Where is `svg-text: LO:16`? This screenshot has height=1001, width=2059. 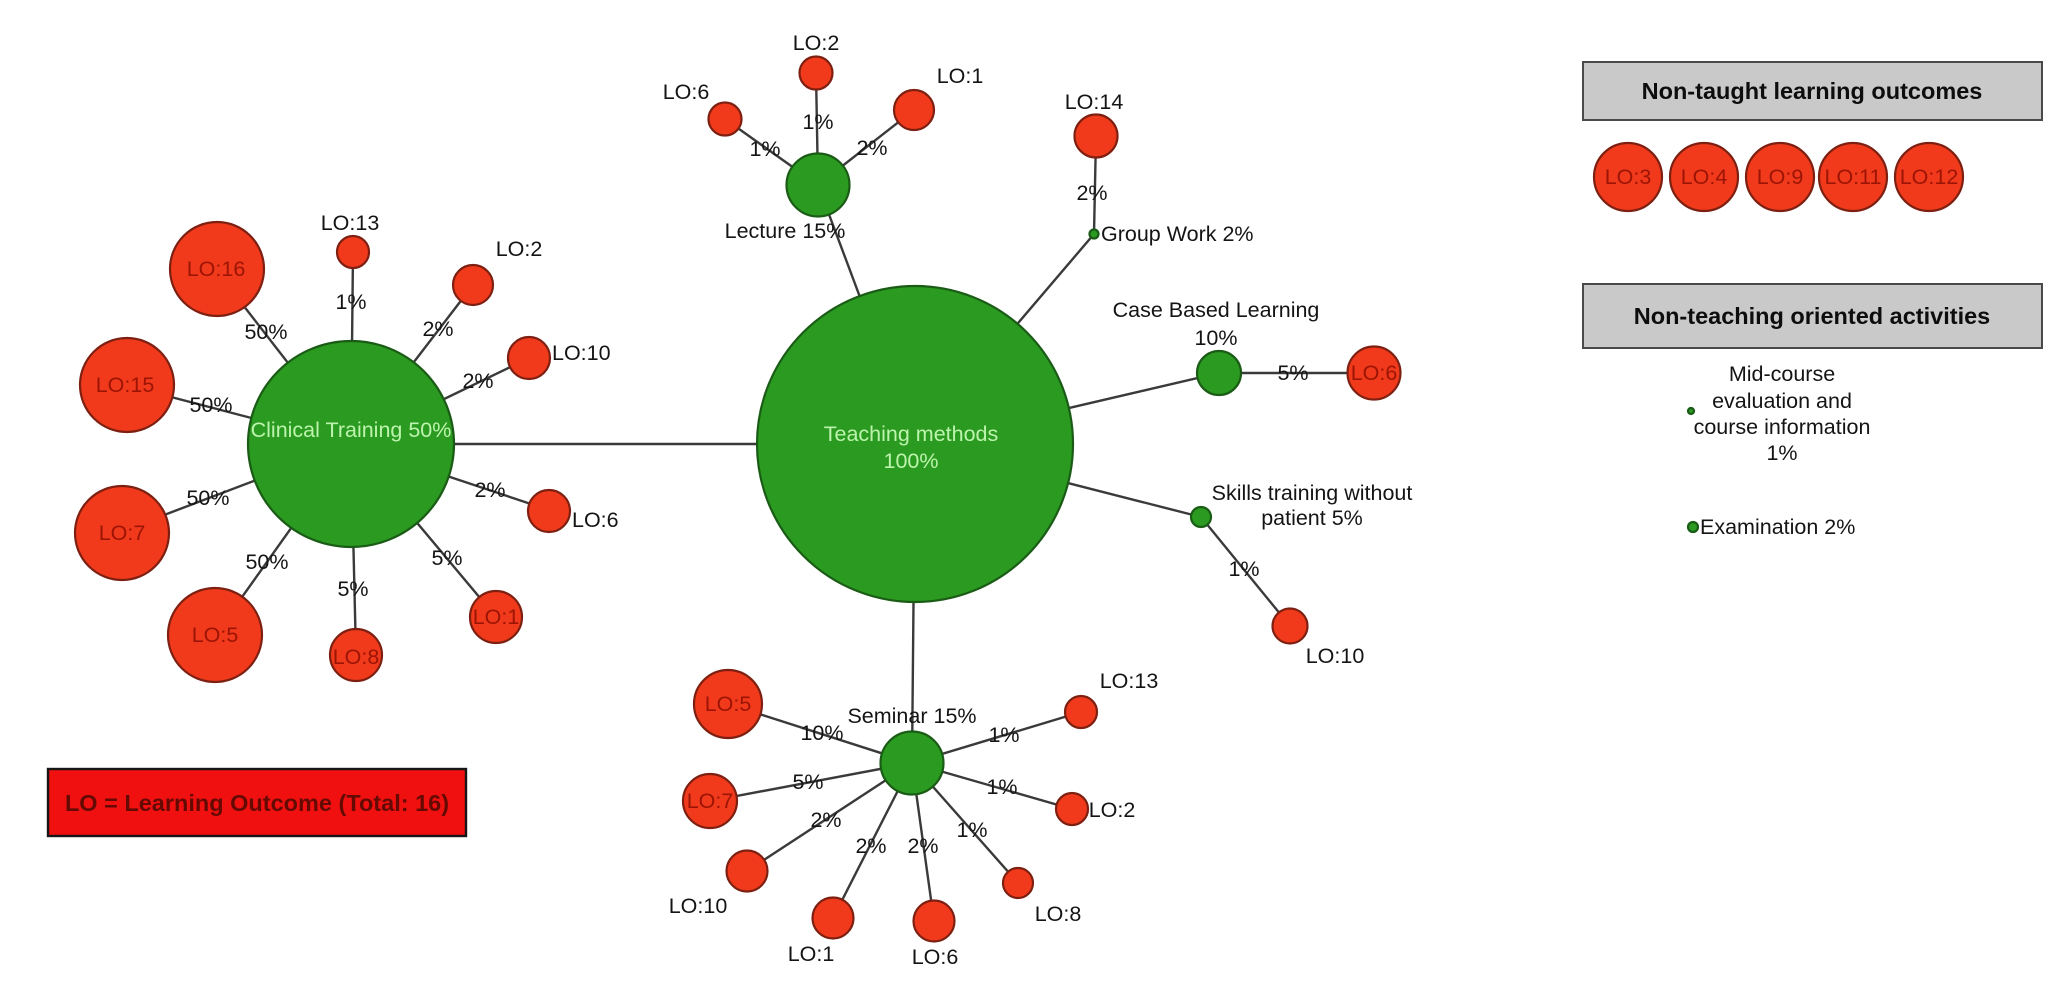 svg-text: LO:16 is located at coordinates (216, 269).